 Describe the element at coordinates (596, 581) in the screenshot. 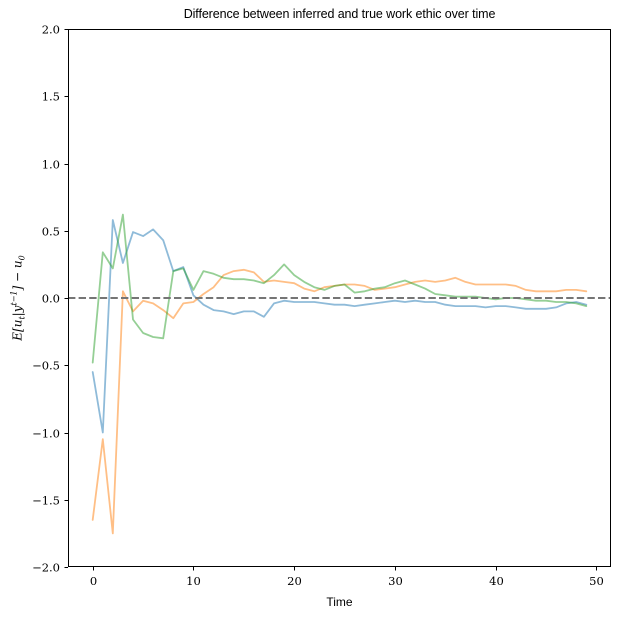

I see `x-tick-label: 50` at that location.